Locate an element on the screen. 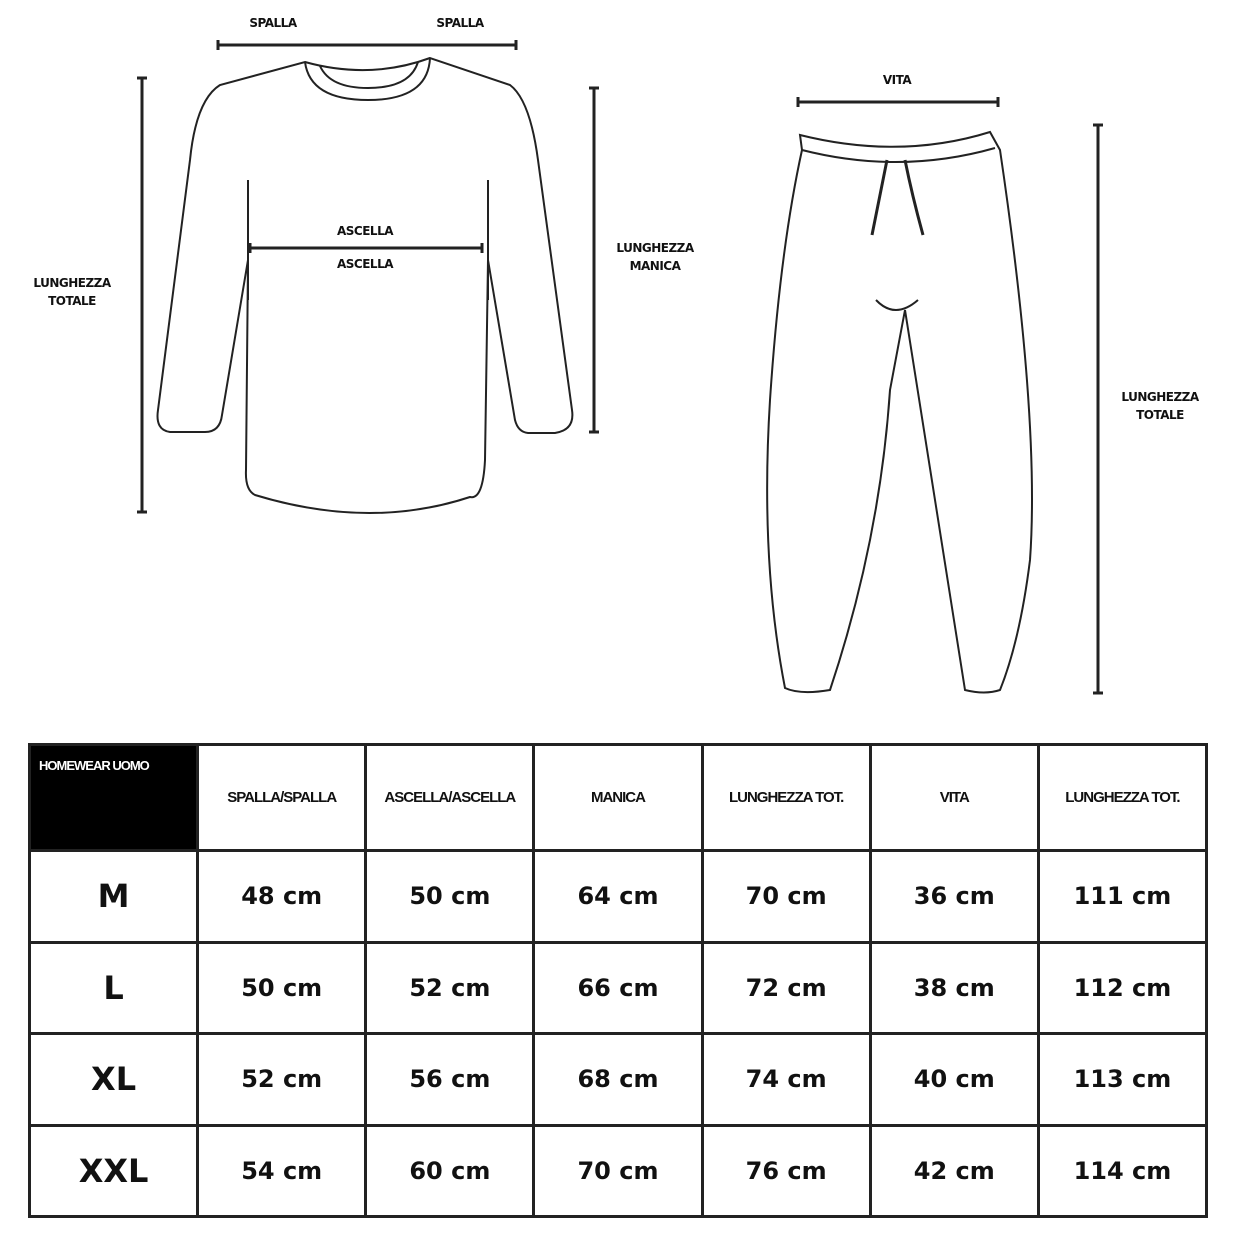 This screenshot has width=1237, height=1237. label-shoulder-left: SPALLA is located at coordinates (273, 23).